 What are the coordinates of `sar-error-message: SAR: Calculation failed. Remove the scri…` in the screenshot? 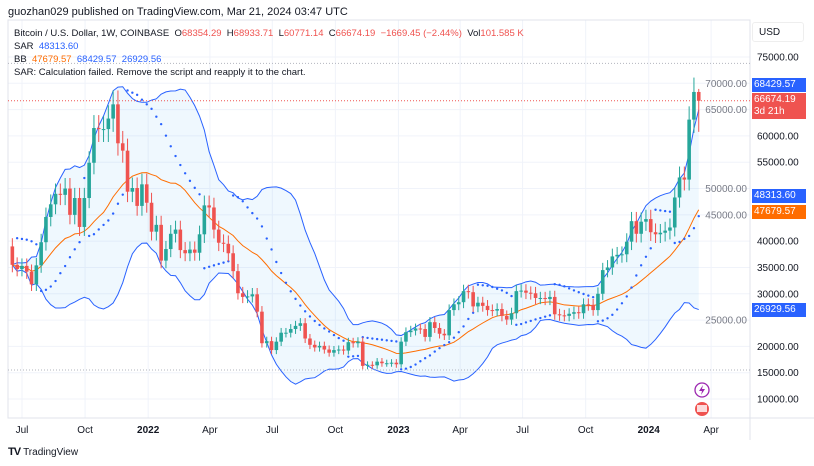 It's located at (160, 72).